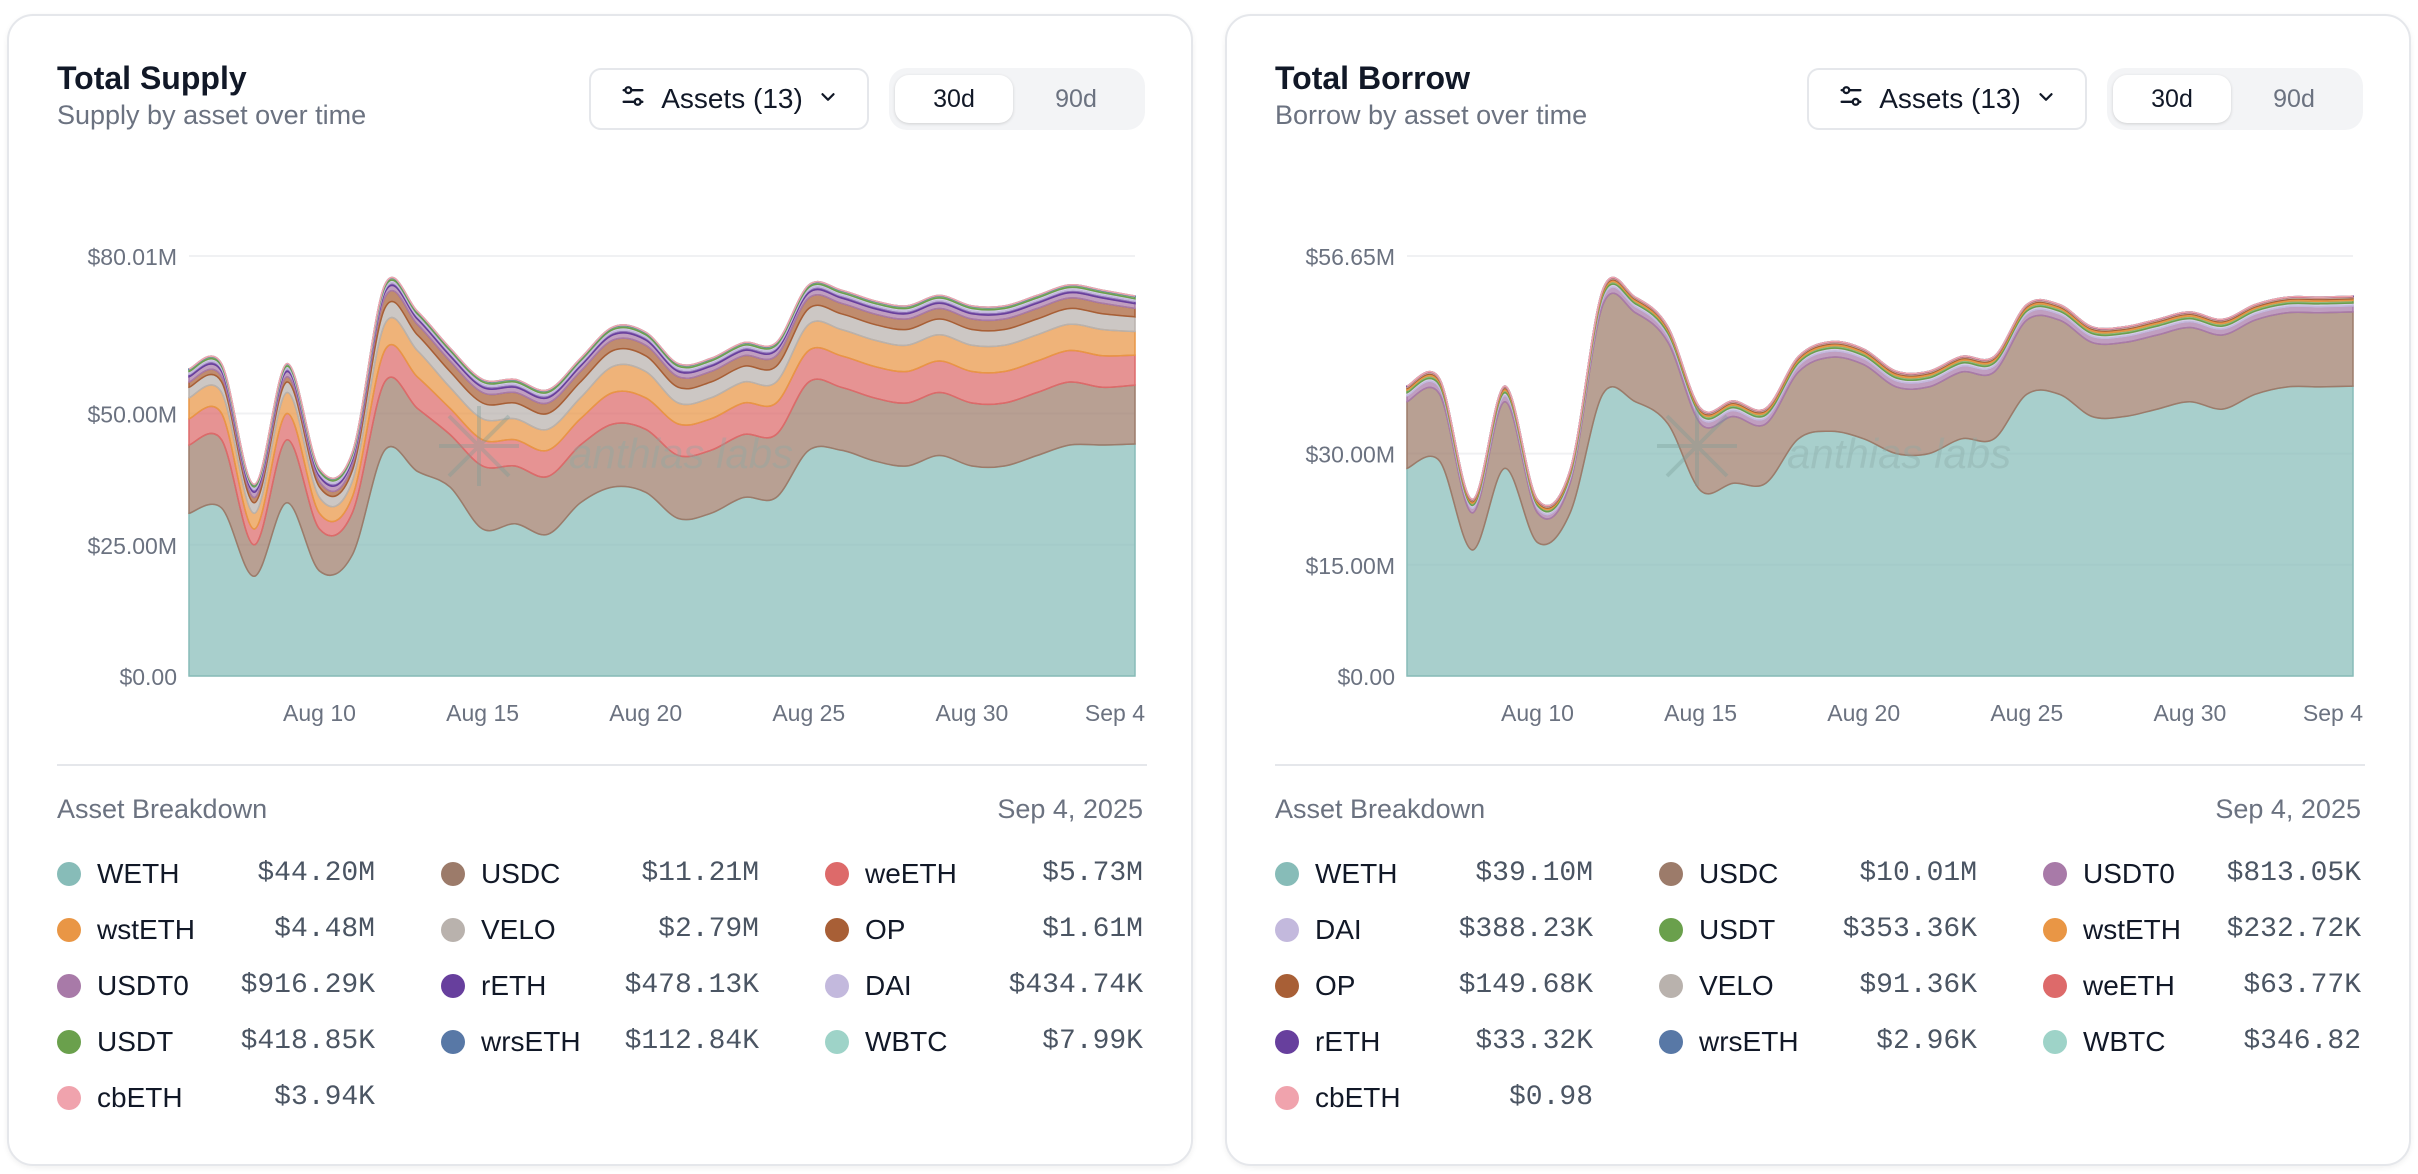  Describe the element at coordinates (828, 99) in the screenshot. I see `chevron-down-icon` at that location.